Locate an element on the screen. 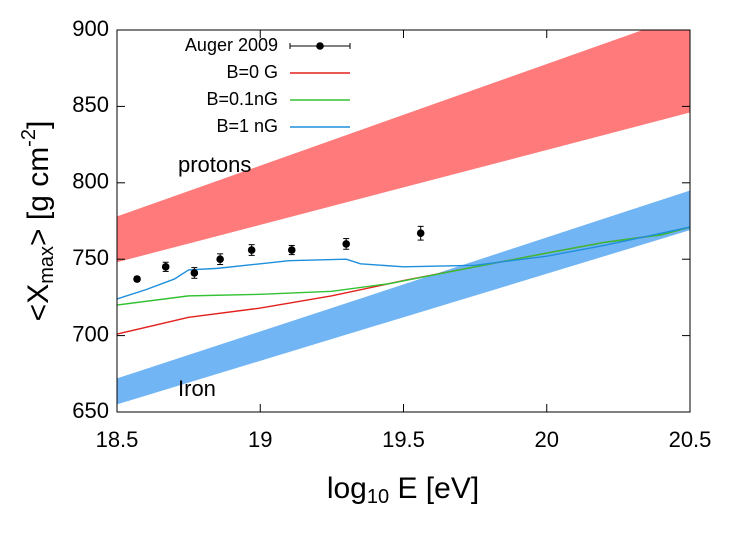  legend-label: B=0.1nG is located at coordinates (242, 99).